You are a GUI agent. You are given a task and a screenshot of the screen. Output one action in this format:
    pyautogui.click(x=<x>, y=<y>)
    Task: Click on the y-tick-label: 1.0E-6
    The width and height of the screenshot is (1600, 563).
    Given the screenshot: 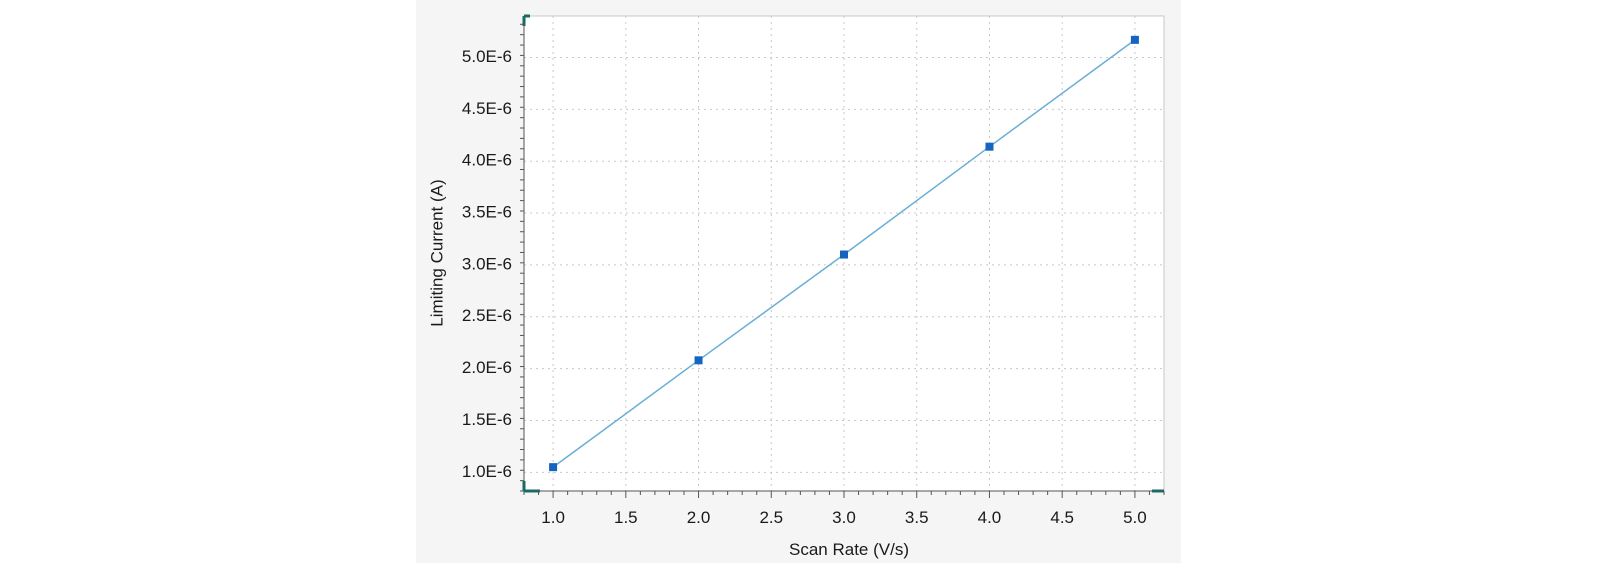 What is the action you would take?
    pyautogui.click(x=487, y=471)
    